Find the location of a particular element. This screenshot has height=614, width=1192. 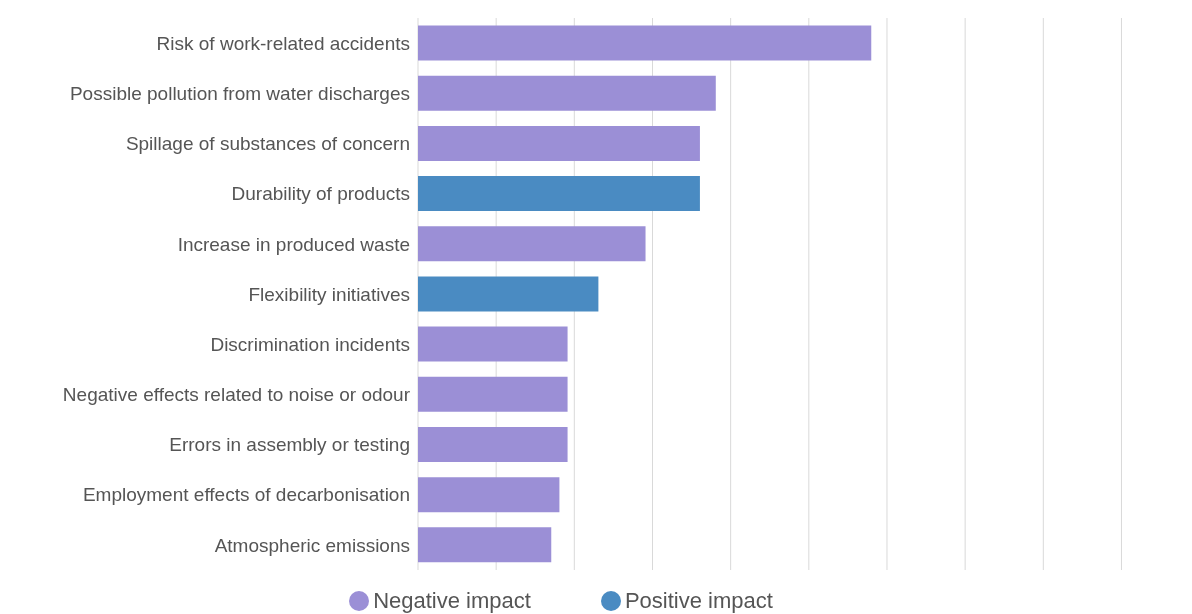

y-tick-label: Increase in produced waste is located at coordinates (293, 244).